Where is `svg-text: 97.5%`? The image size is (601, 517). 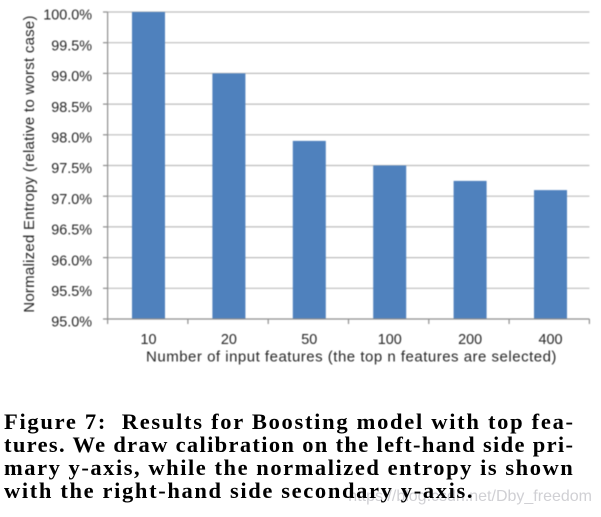
svg-text: 97.5% is located at coordinates (71, 169).